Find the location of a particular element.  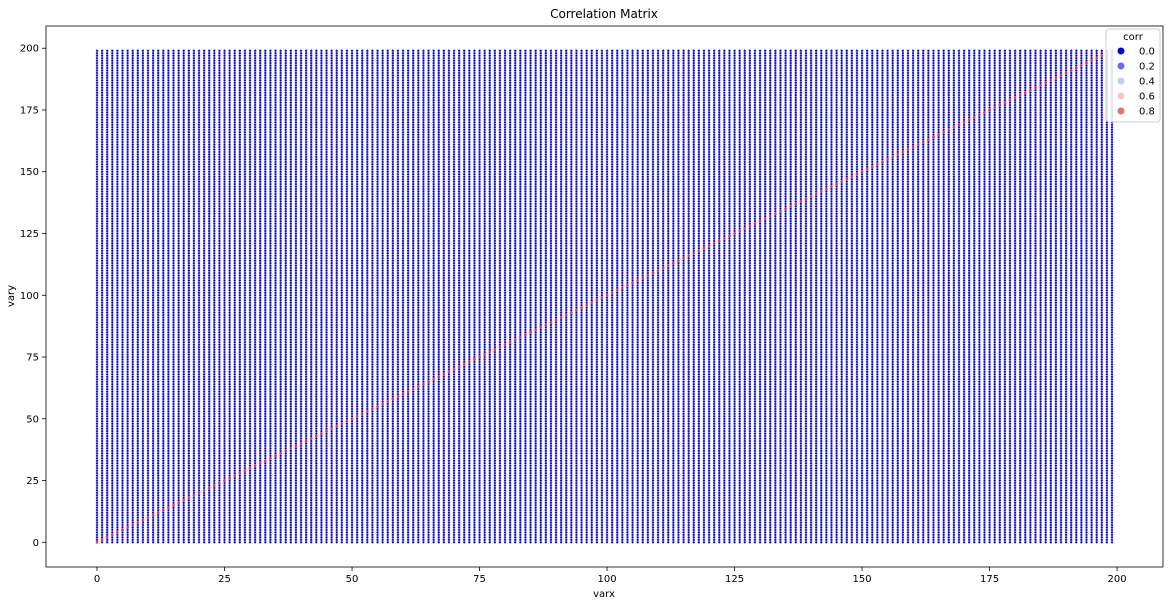

legend: corr 0.0 0.2 0.4 0.6 0.8 is located at coordinates (1133, 75).